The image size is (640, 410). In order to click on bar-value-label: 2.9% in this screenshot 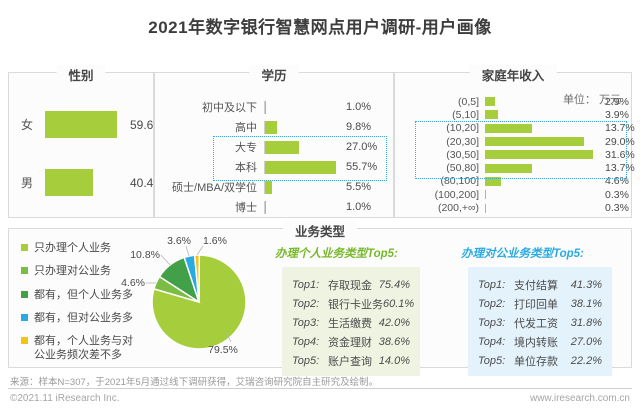, I will do `click(617, 101)`.